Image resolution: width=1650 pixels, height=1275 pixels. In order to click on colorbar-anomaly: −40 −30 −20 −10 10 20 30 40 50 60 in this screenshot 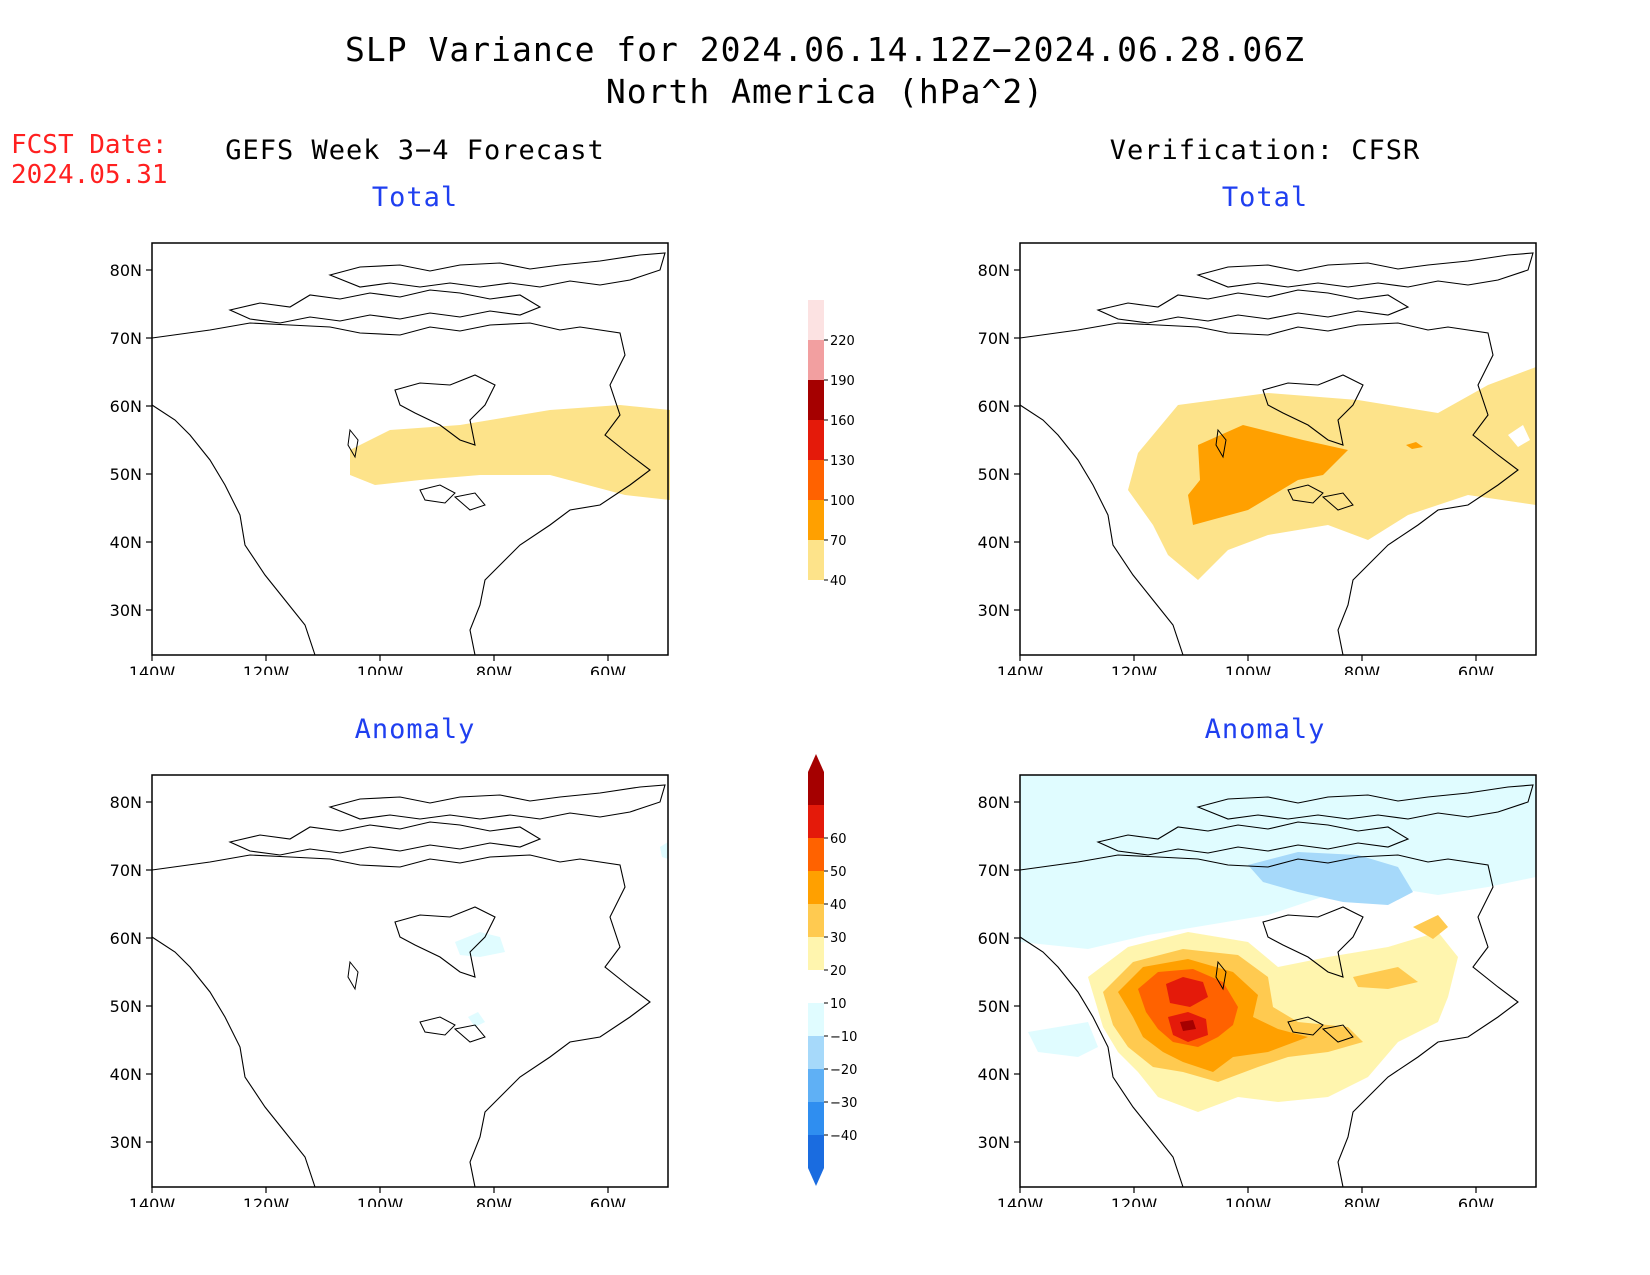, I will do `click(832, 970)`.